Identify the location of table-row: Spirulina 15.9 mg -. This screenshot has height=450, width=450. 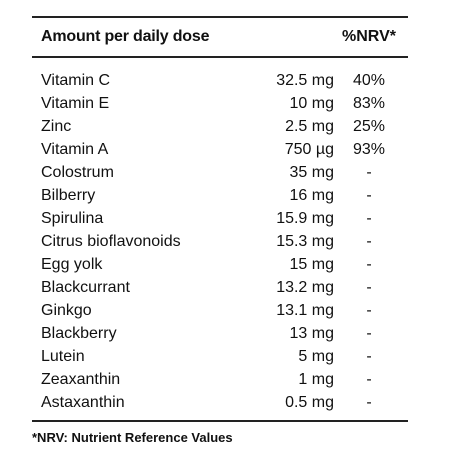
(224, 218).